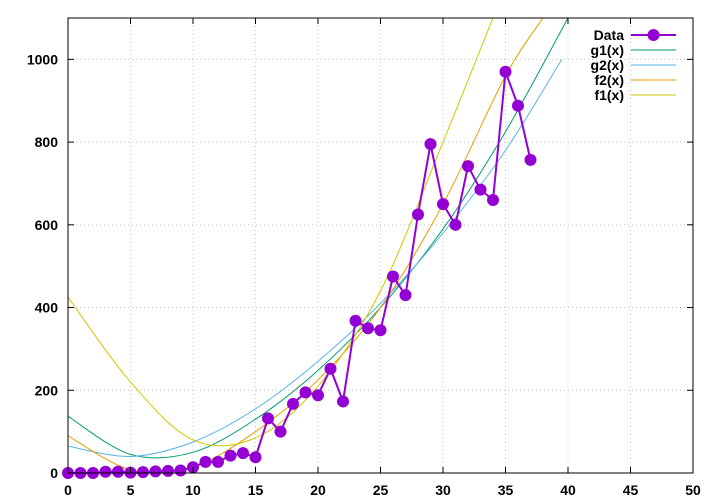 This screenshot has width=720, height=504. What do you see at coordinates (381, 490) in the screenshot?
I see `x-tick-label: 25` at bounding box center [381, 490].